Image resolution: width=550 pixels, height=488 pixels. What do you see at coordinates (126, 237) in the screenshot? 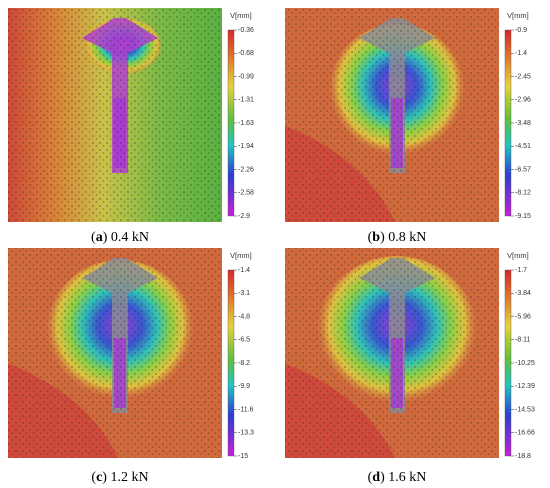
I see `caption-part: ) 0.4 kN` at bounding box center [126, 237].